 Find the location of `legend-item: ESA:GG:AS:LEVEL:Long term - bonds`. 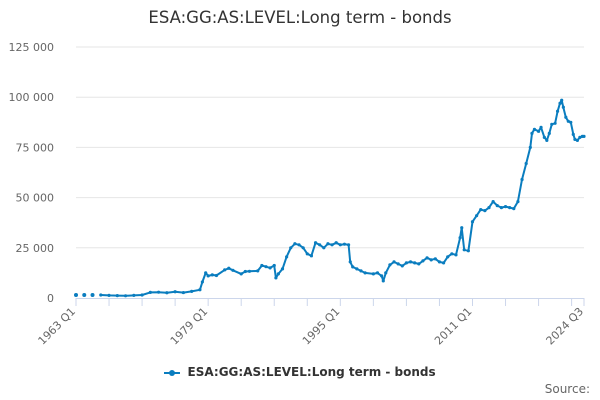

legend-item: ESA:GG:AS:LEVEL:Long term - bonds is located at coordinates (300, 372).